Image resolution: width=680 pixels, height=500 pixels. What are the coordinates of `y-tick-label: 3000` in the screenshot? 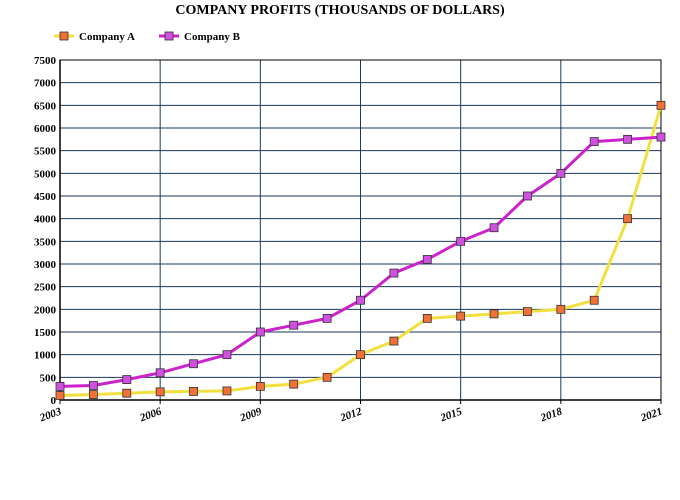 It's located at (45, 265).